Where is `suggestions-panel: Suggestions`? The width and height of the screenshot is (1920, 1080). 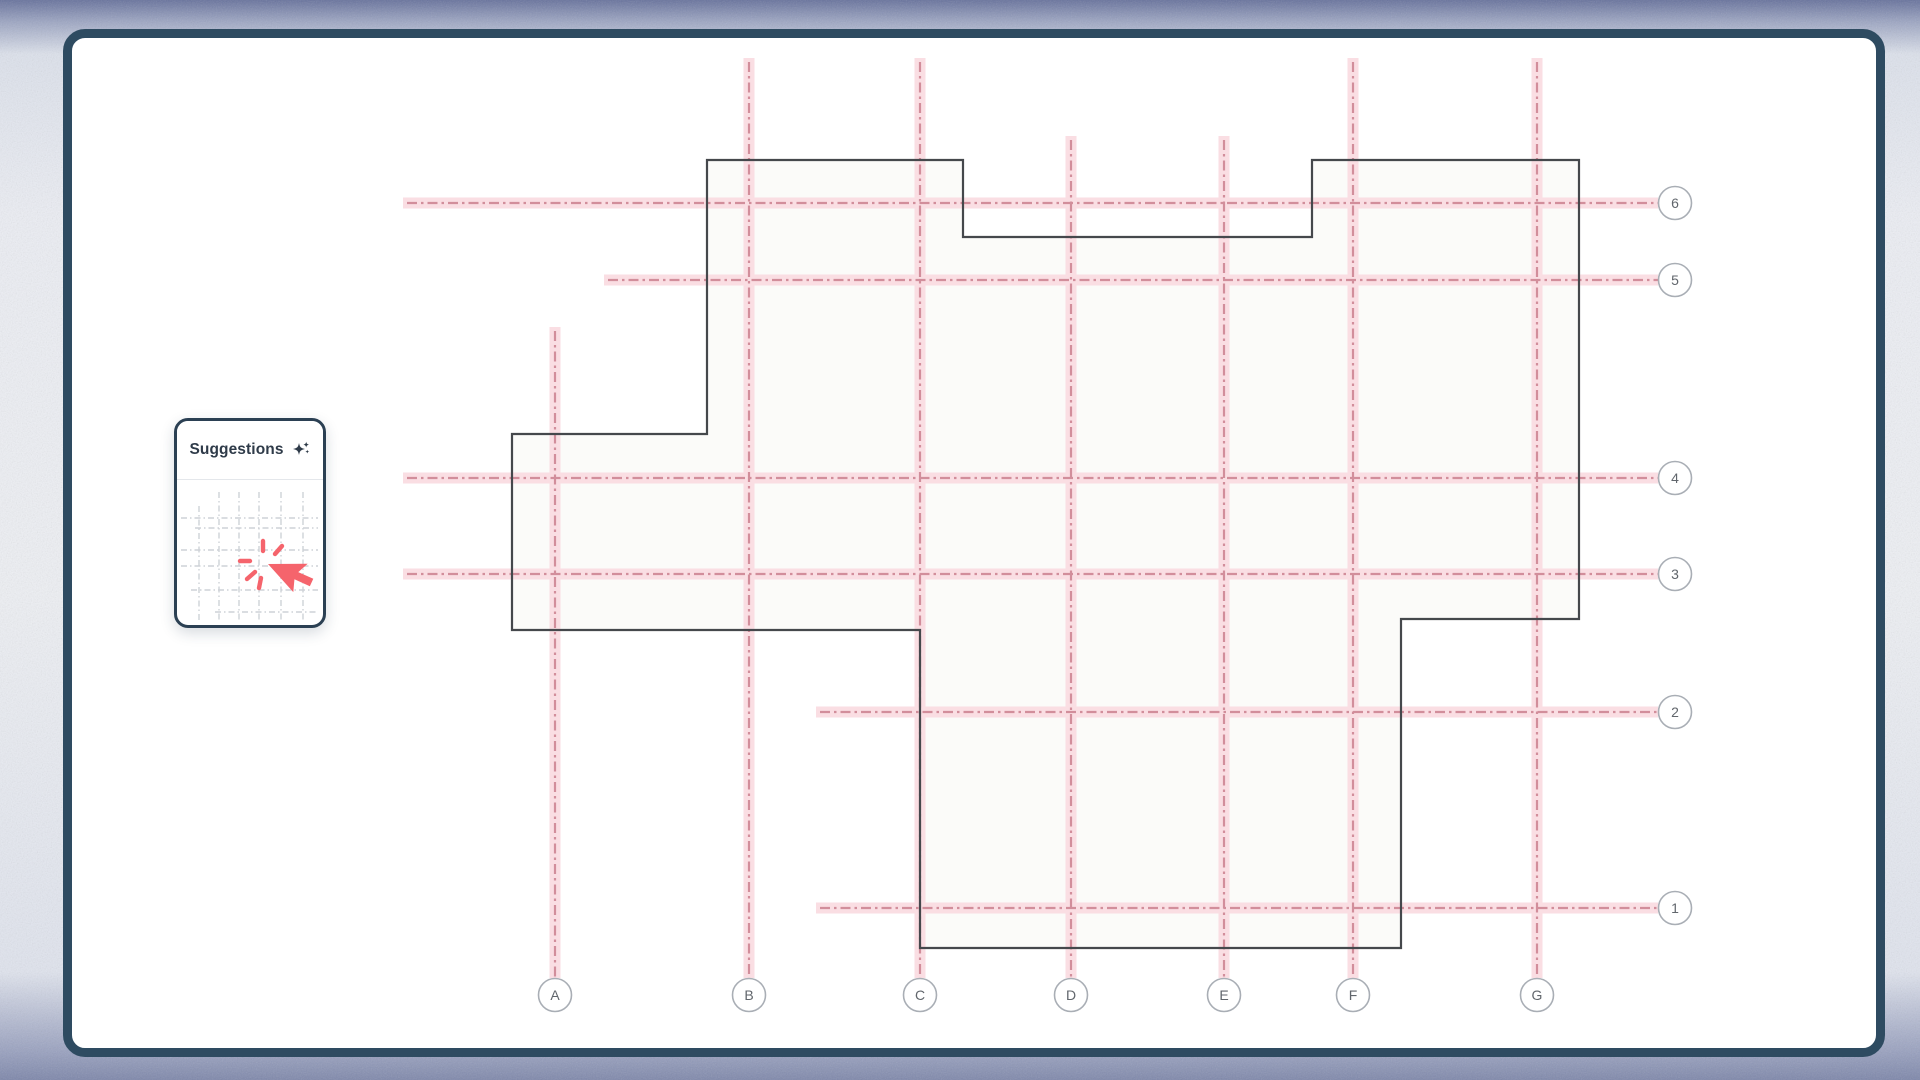
suggestions-panel: Suggestions is located at coordinates (250, 523).